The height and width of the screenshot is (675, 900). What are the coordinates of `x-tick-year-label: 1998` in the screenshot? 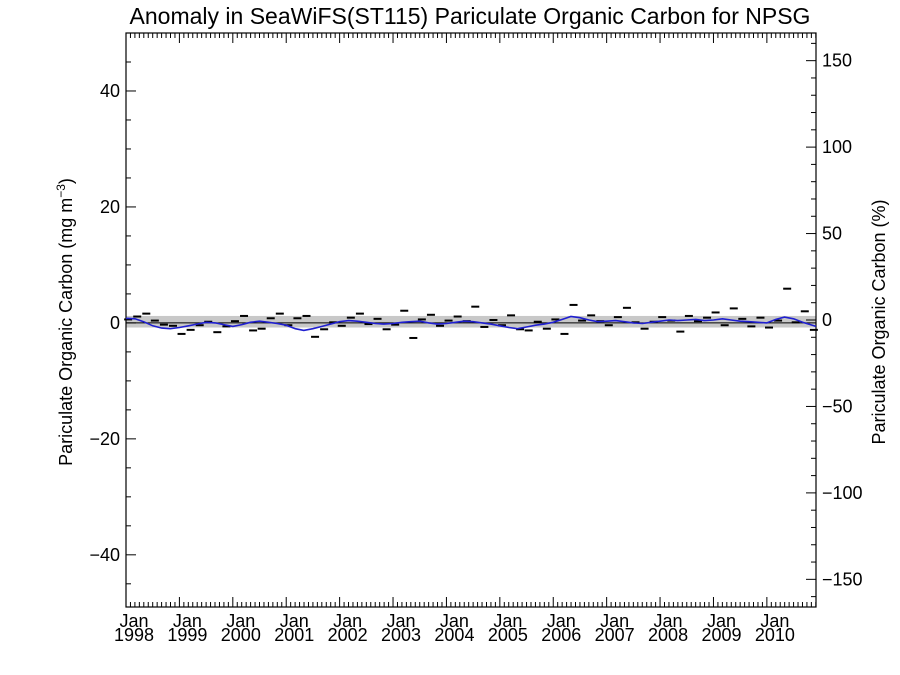 It's located at (134, 635).